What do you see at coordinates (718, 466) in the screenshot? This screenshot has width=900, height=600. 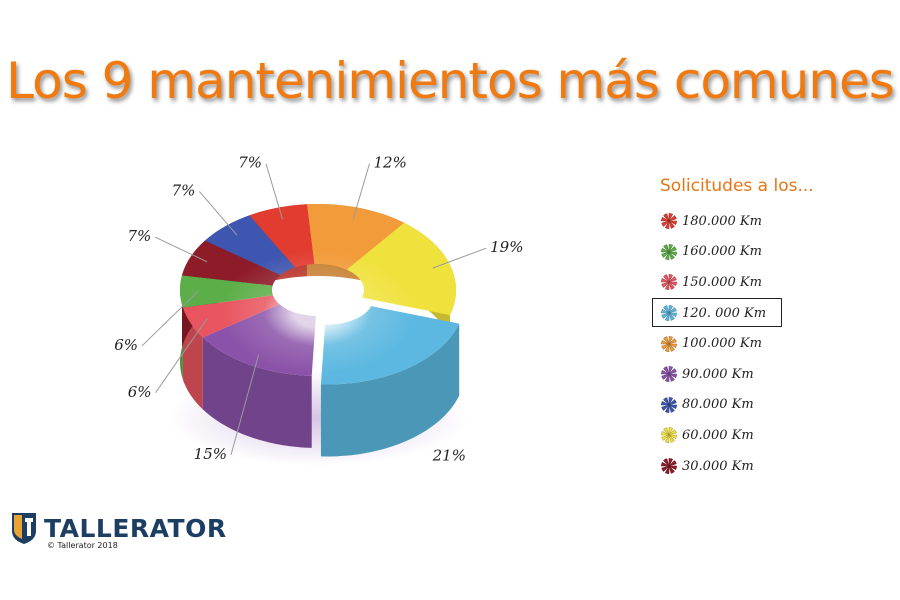 I see `legend-label: 30.000 Km` at bounding box center [718, 466].